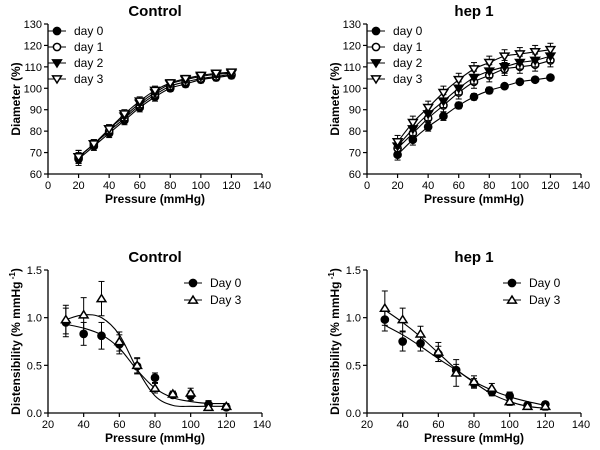 The height and width of the screenshot is (450, 600). Describe the element at coordinates (89, 63) in the screenshot. I see `legend-label: day 2` at that location.